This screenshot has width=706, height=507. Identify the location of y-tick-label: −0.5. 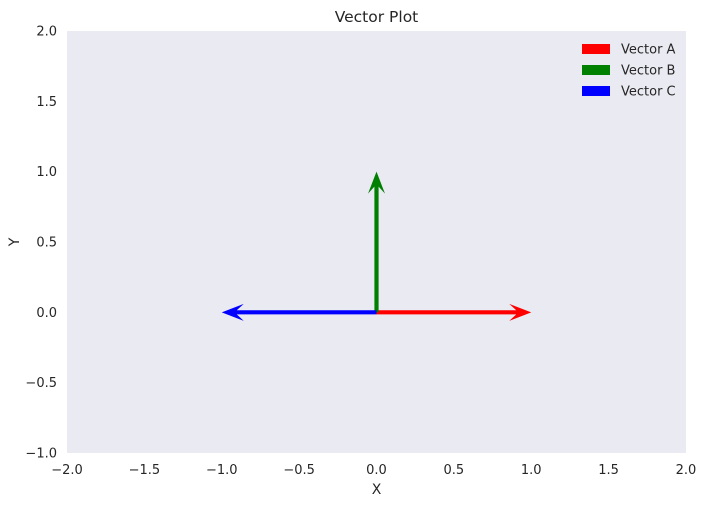
(41, 383).